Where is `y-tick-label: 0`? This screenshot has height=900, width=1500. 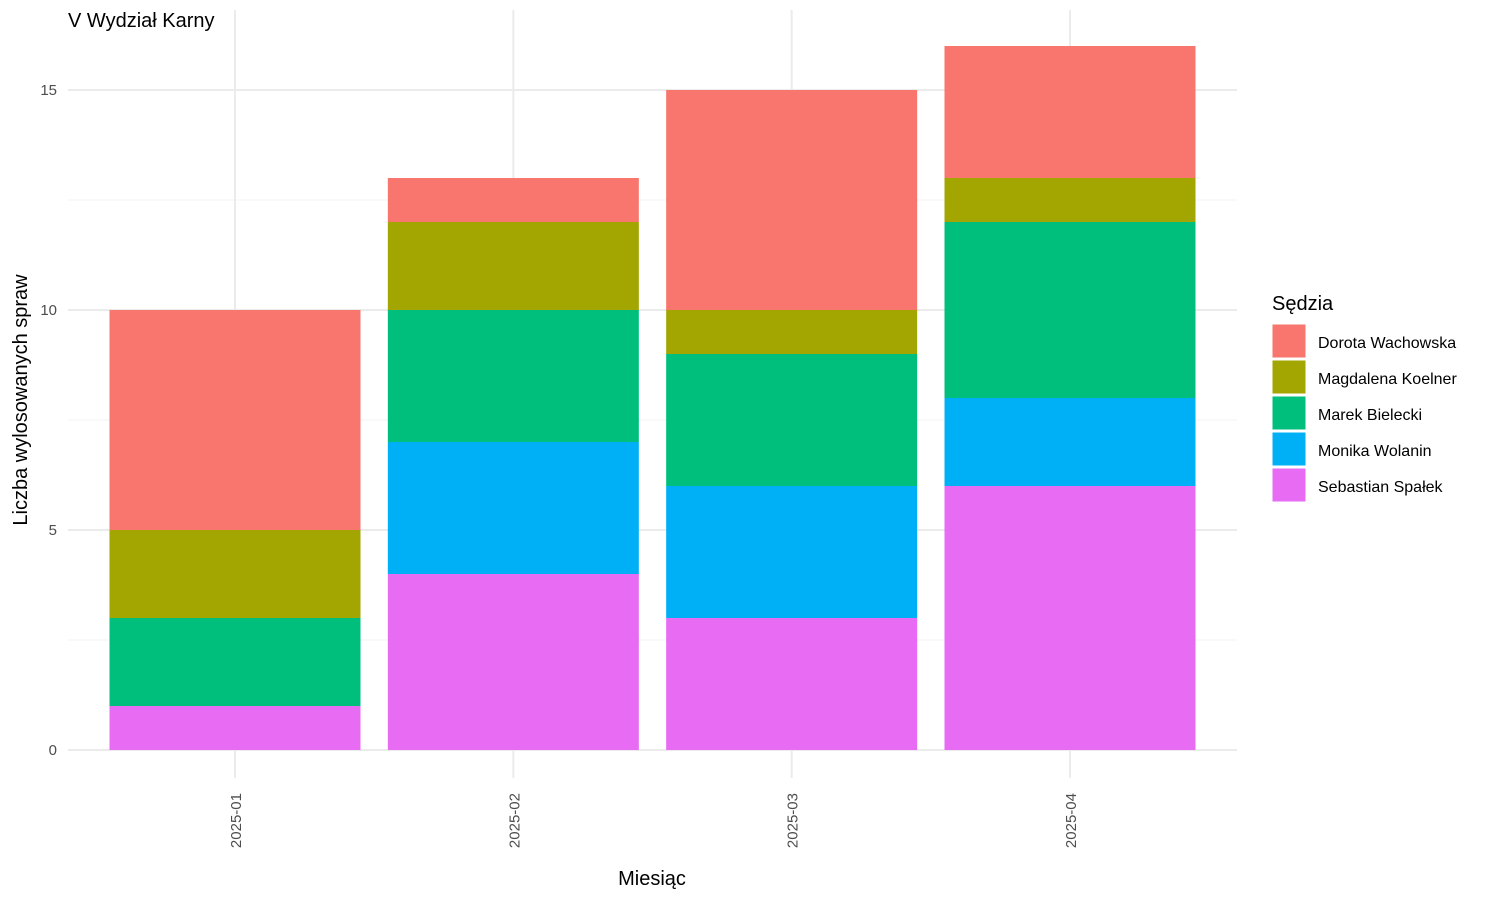 y-tick-label: 0 is located at coordinates (53, 750).